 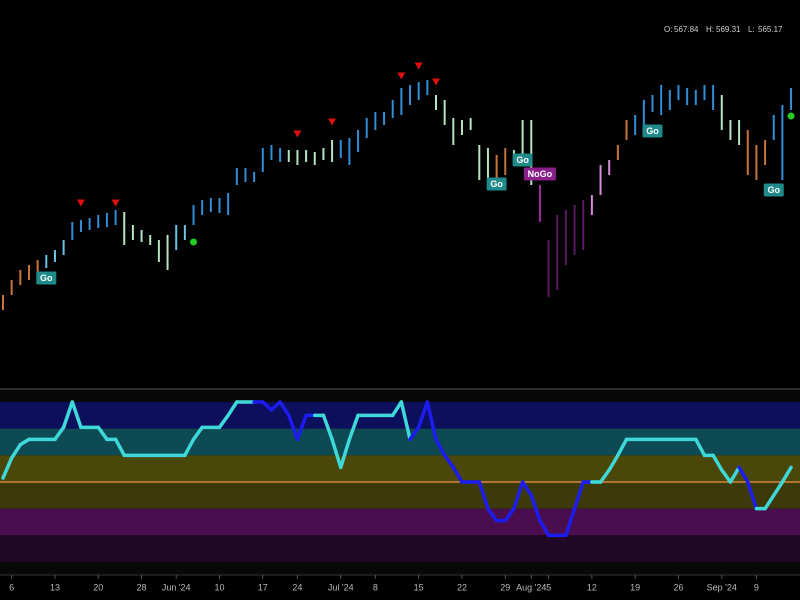 I want to click on quote-label: L:, so click(x=751, y=29).